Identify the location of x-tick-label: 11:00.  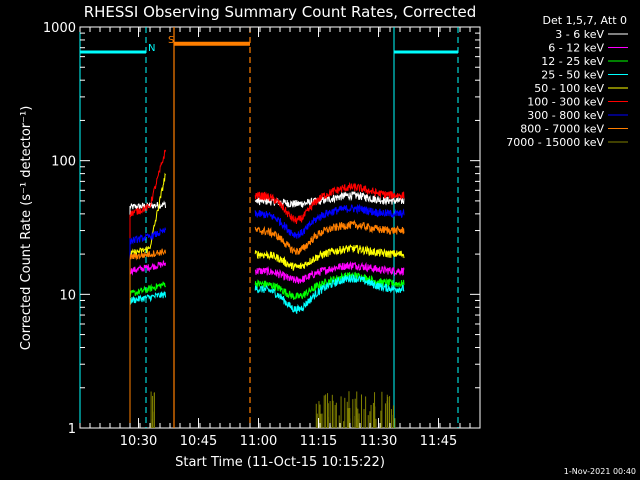
(258, 441).